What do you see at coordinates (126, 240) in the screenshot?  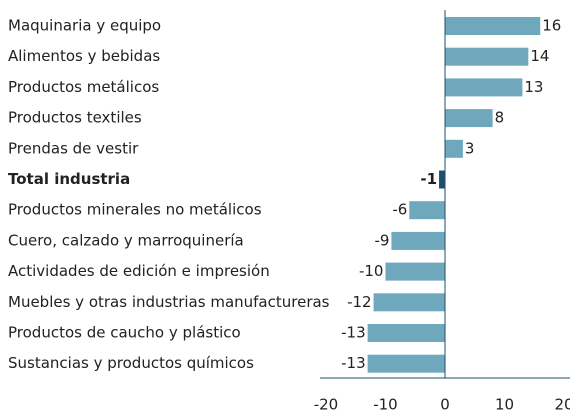 I see `category-label: Cuero, calzado y marroquinería` at bounding box center [126, 240].